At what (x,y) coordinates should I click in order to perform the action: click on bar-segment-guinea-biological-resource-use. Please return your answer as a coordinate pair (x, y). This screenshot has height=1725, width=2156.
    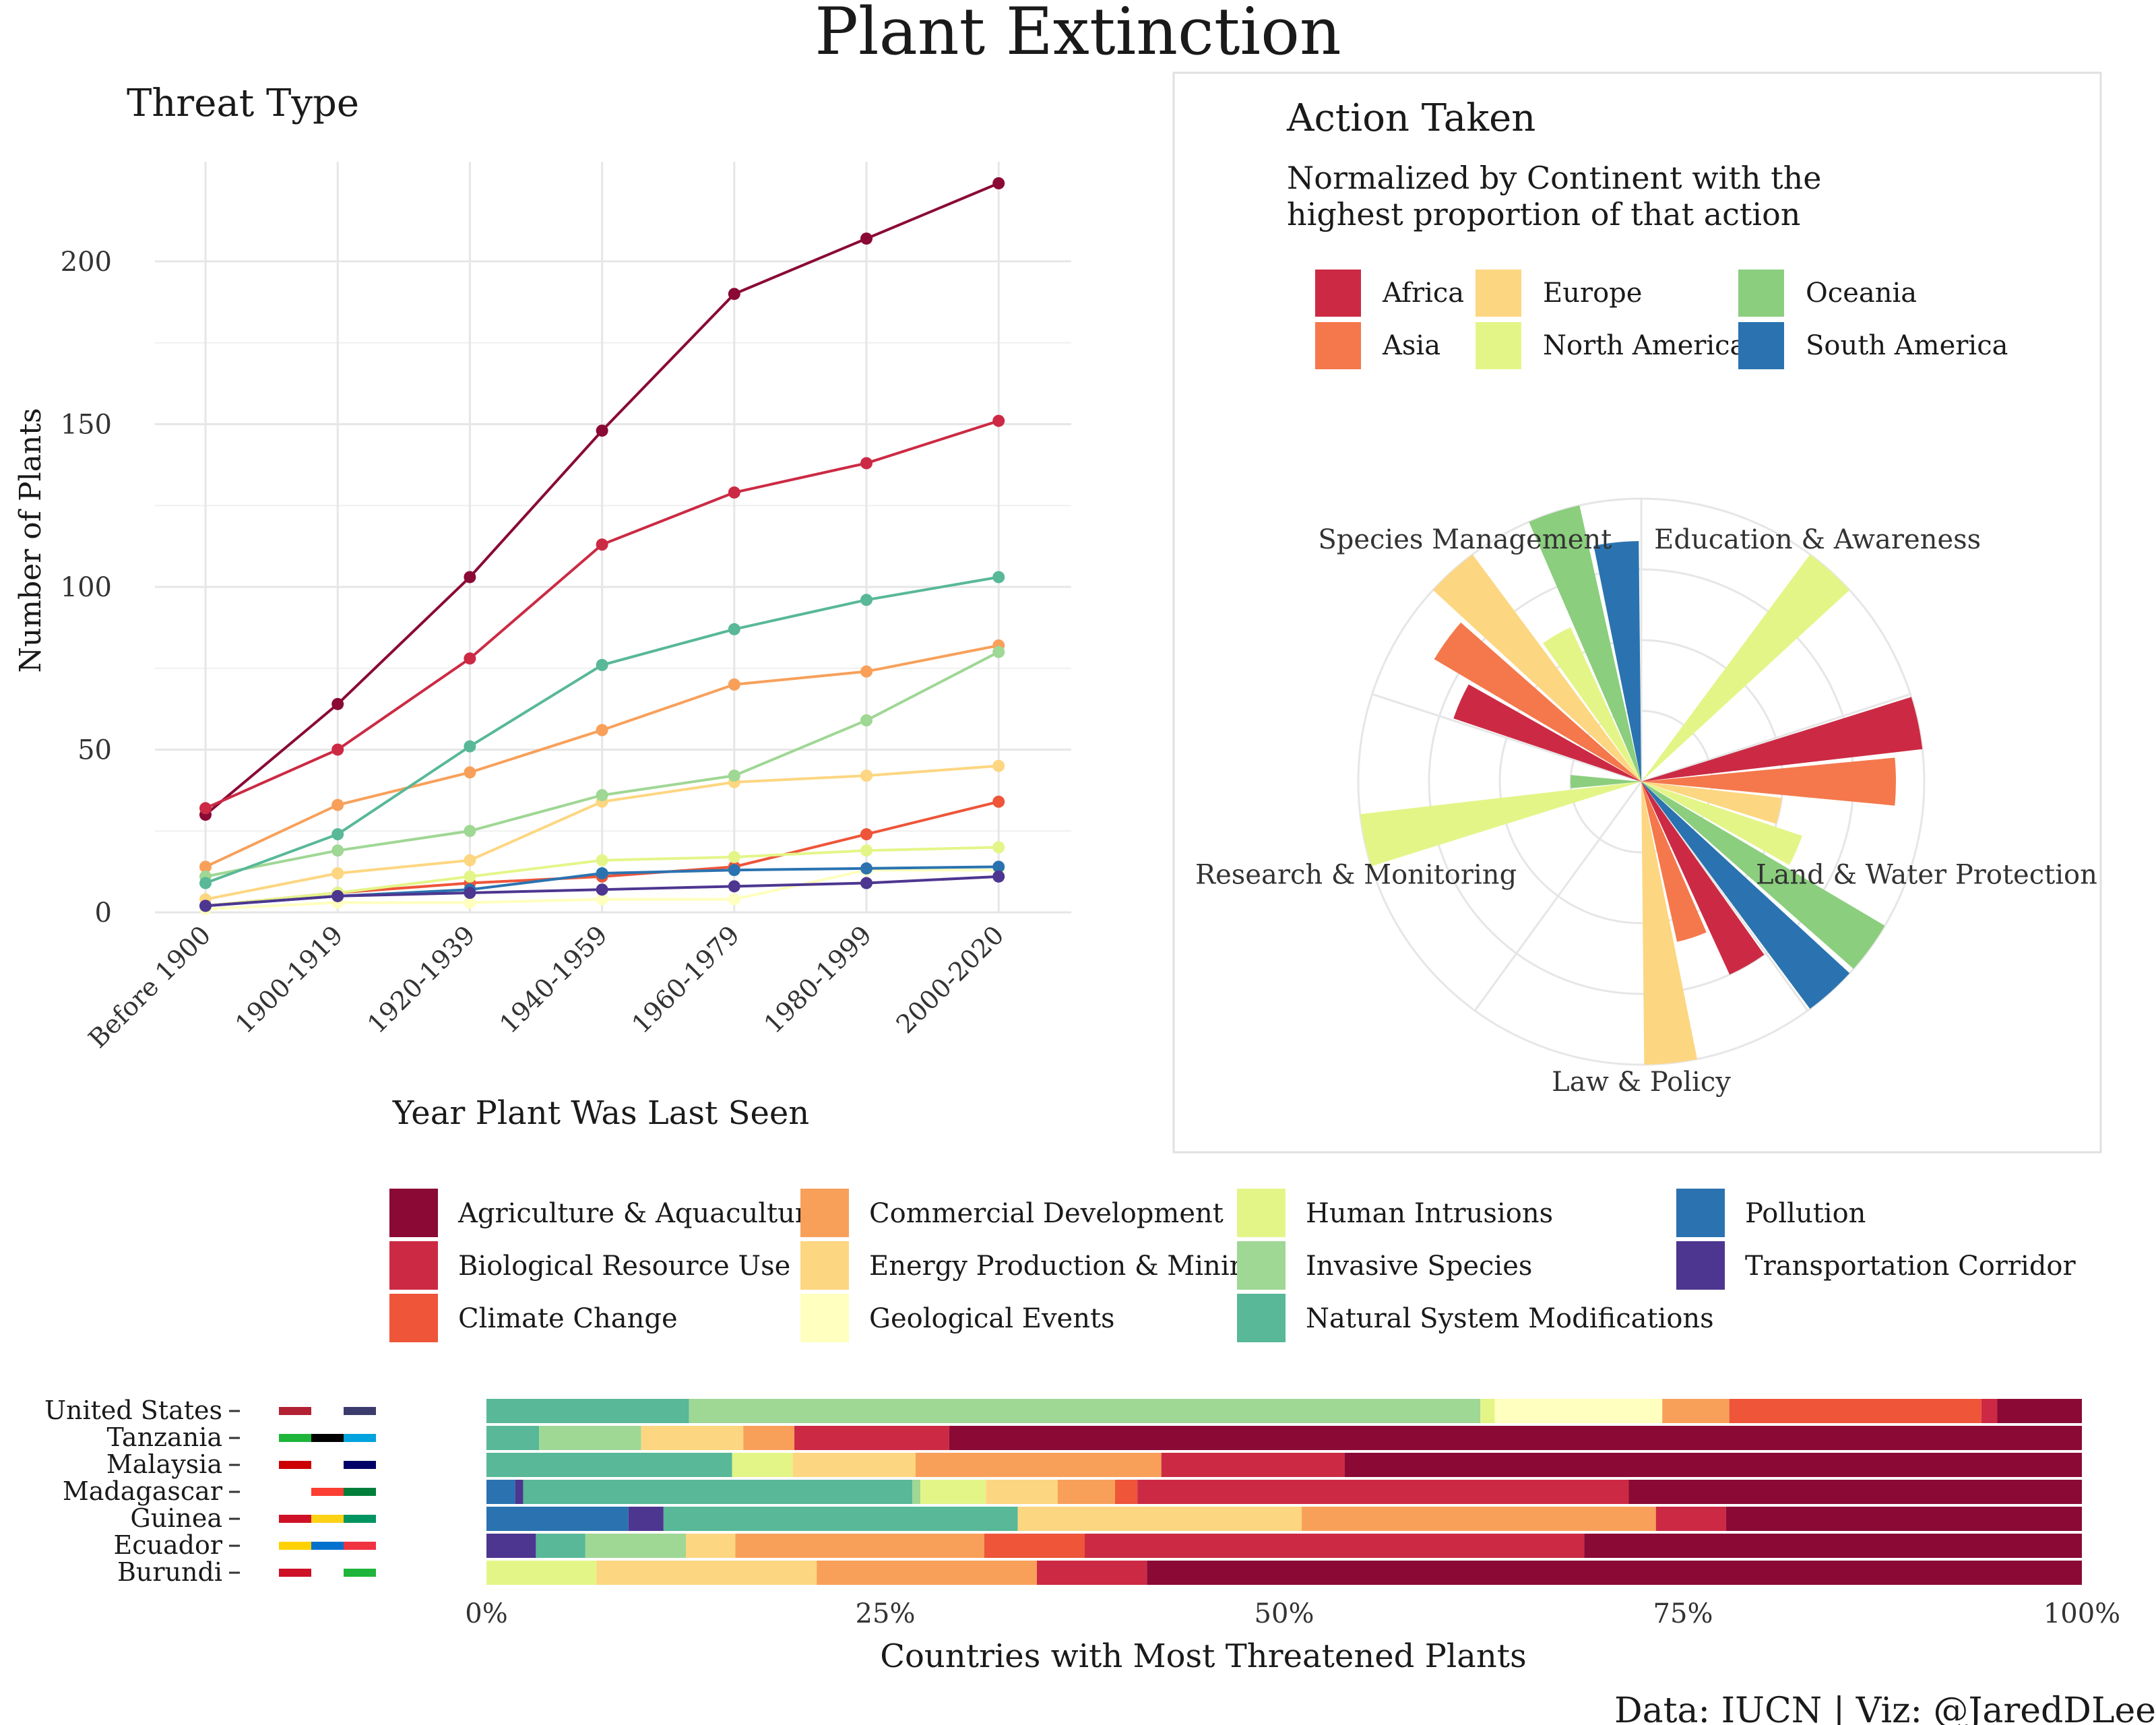
    Looking at the image, I should click on (1690, 1519).